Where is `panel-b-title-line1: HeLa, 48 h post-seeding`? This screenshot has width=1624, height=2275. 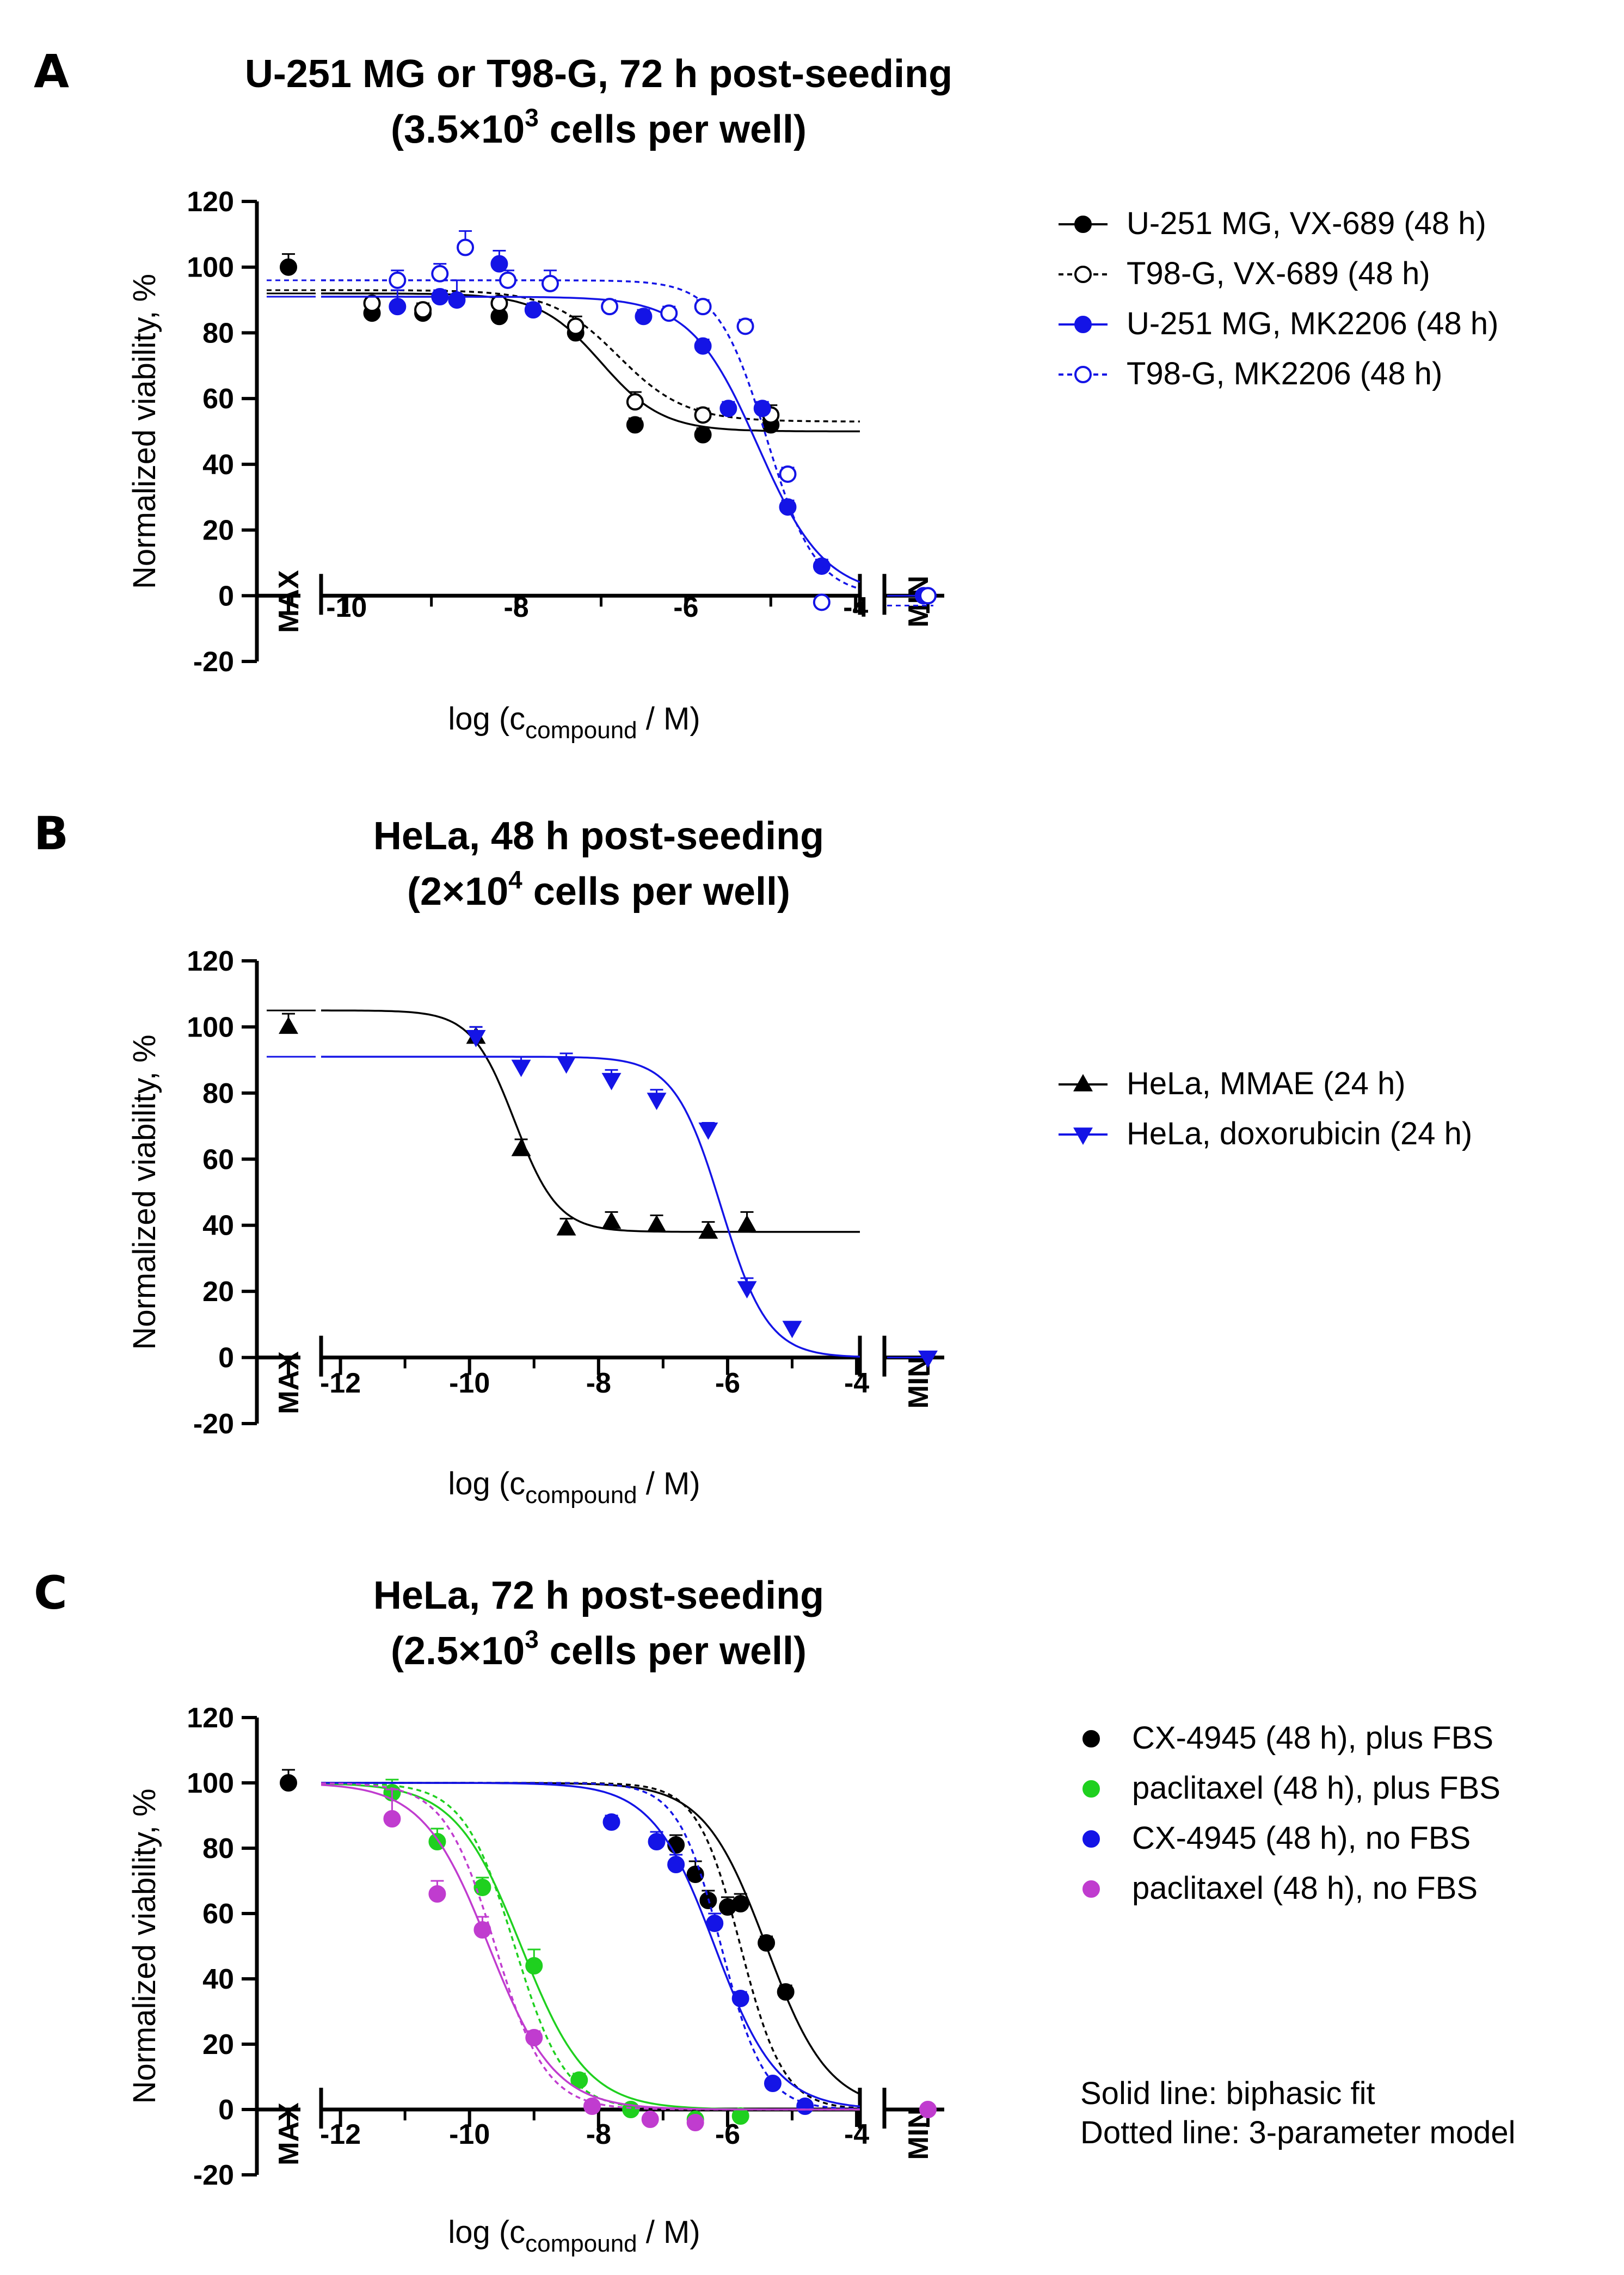 panel-b-title-line1: HeLa, 48 h post-seeding is located at coordinates (599, 836).